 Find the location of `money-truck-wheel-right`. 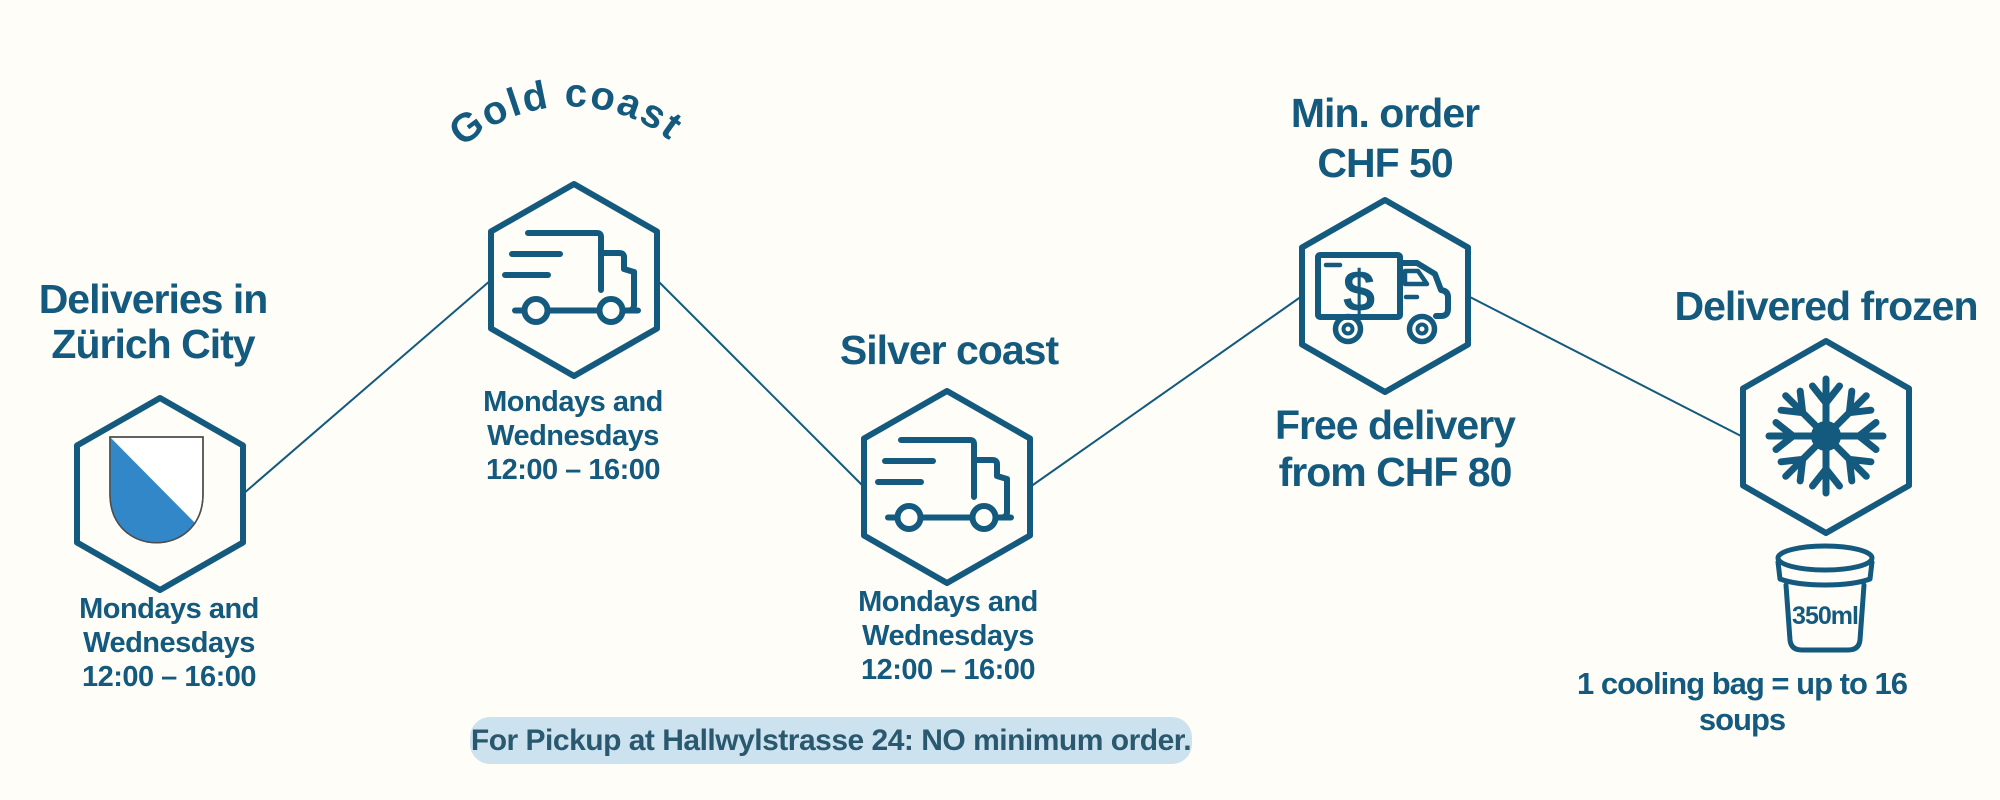

money-truck-wheel-right is located at coordinates (1422, 329).